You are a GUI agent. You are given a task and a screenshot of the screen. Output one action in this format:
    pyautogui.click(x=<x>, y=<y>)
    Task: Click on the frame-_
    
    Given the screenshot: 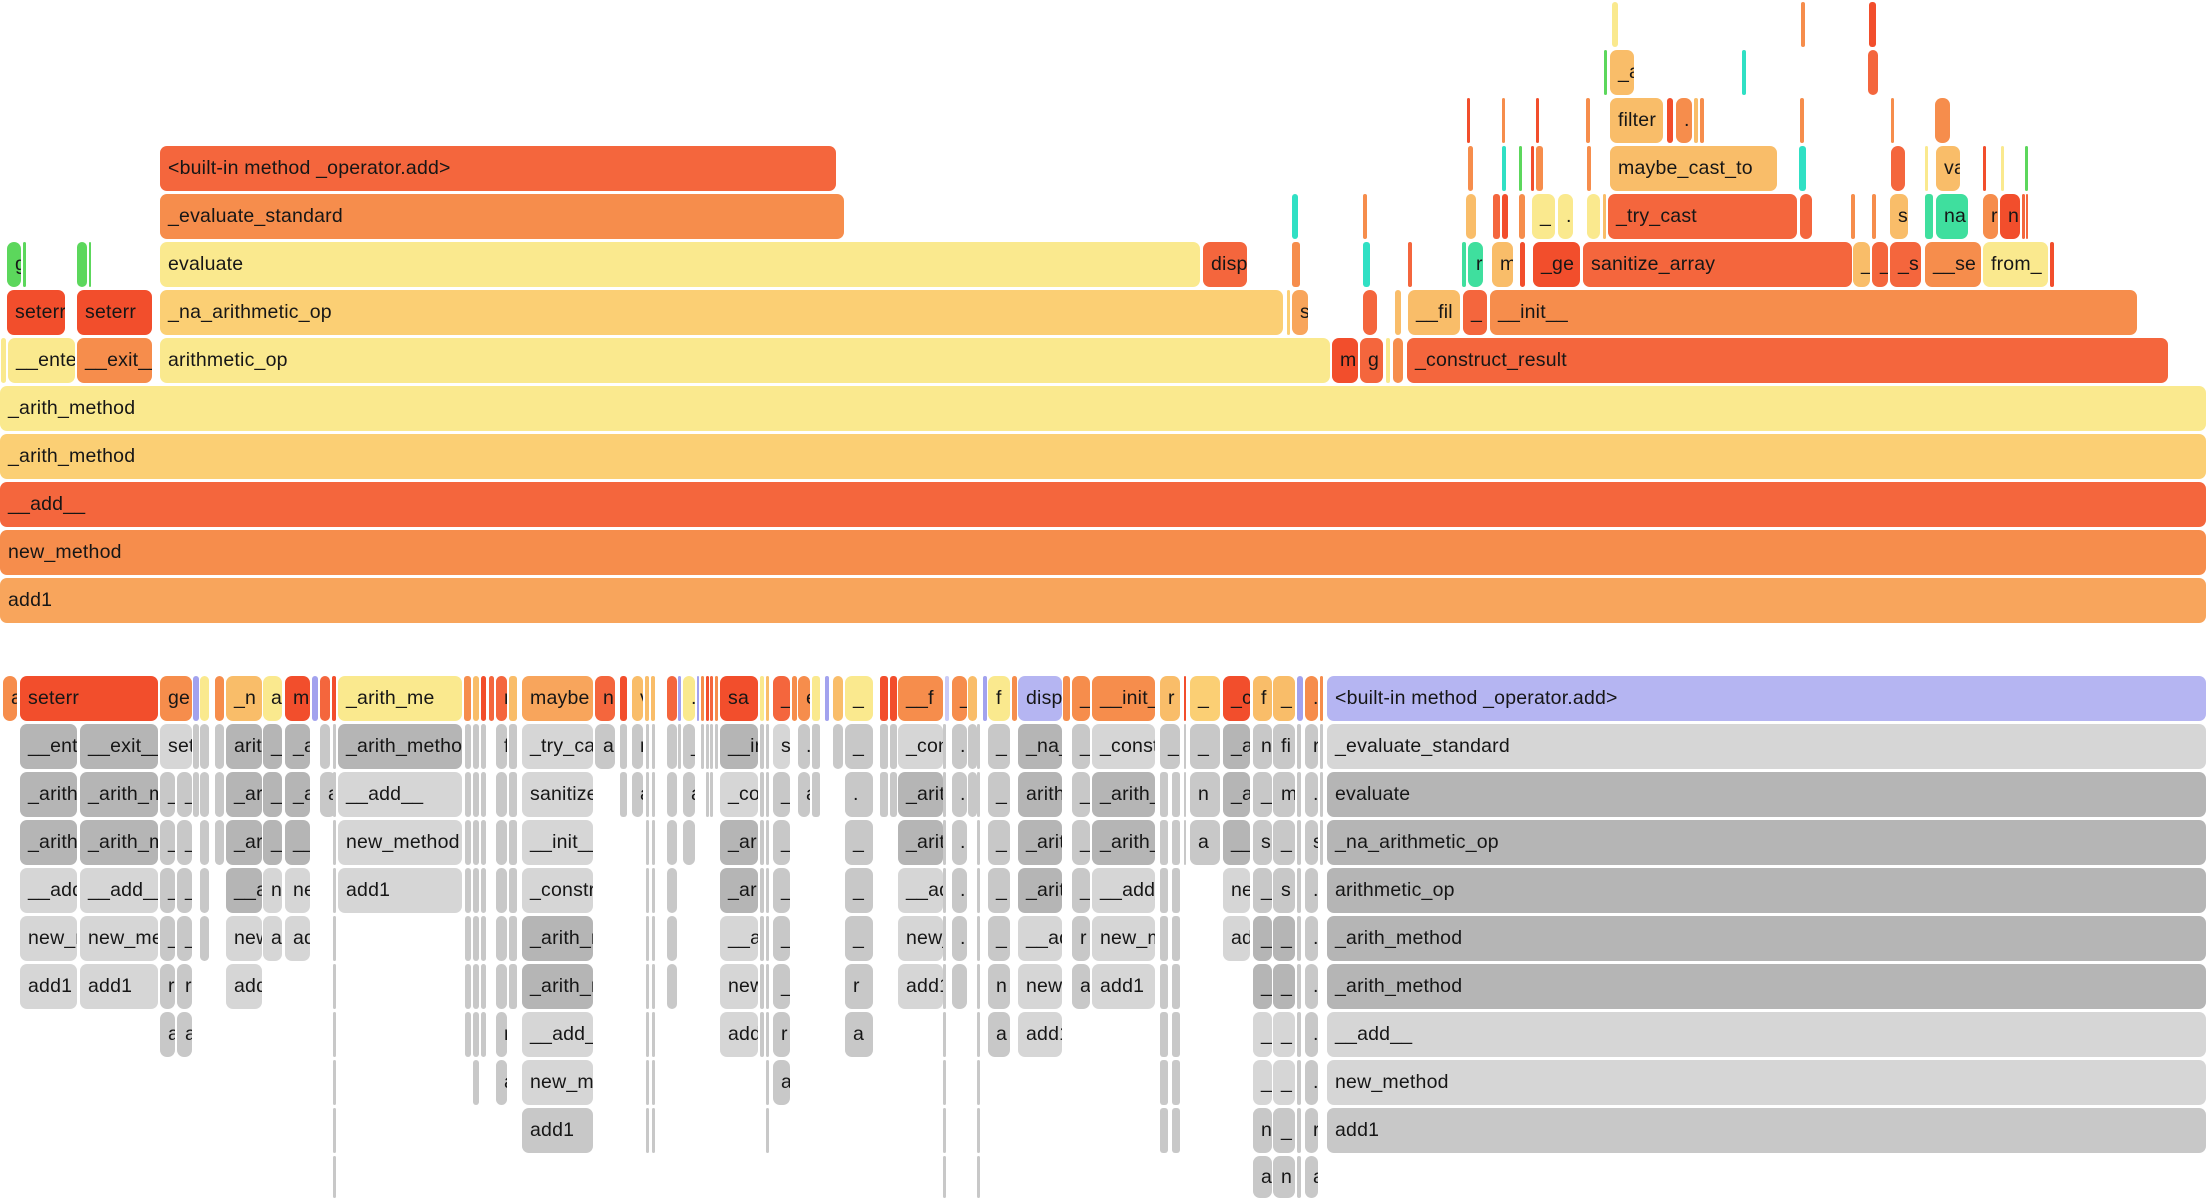 What is the action you would take?
    pyautogui.click(x=204, y=746)
    